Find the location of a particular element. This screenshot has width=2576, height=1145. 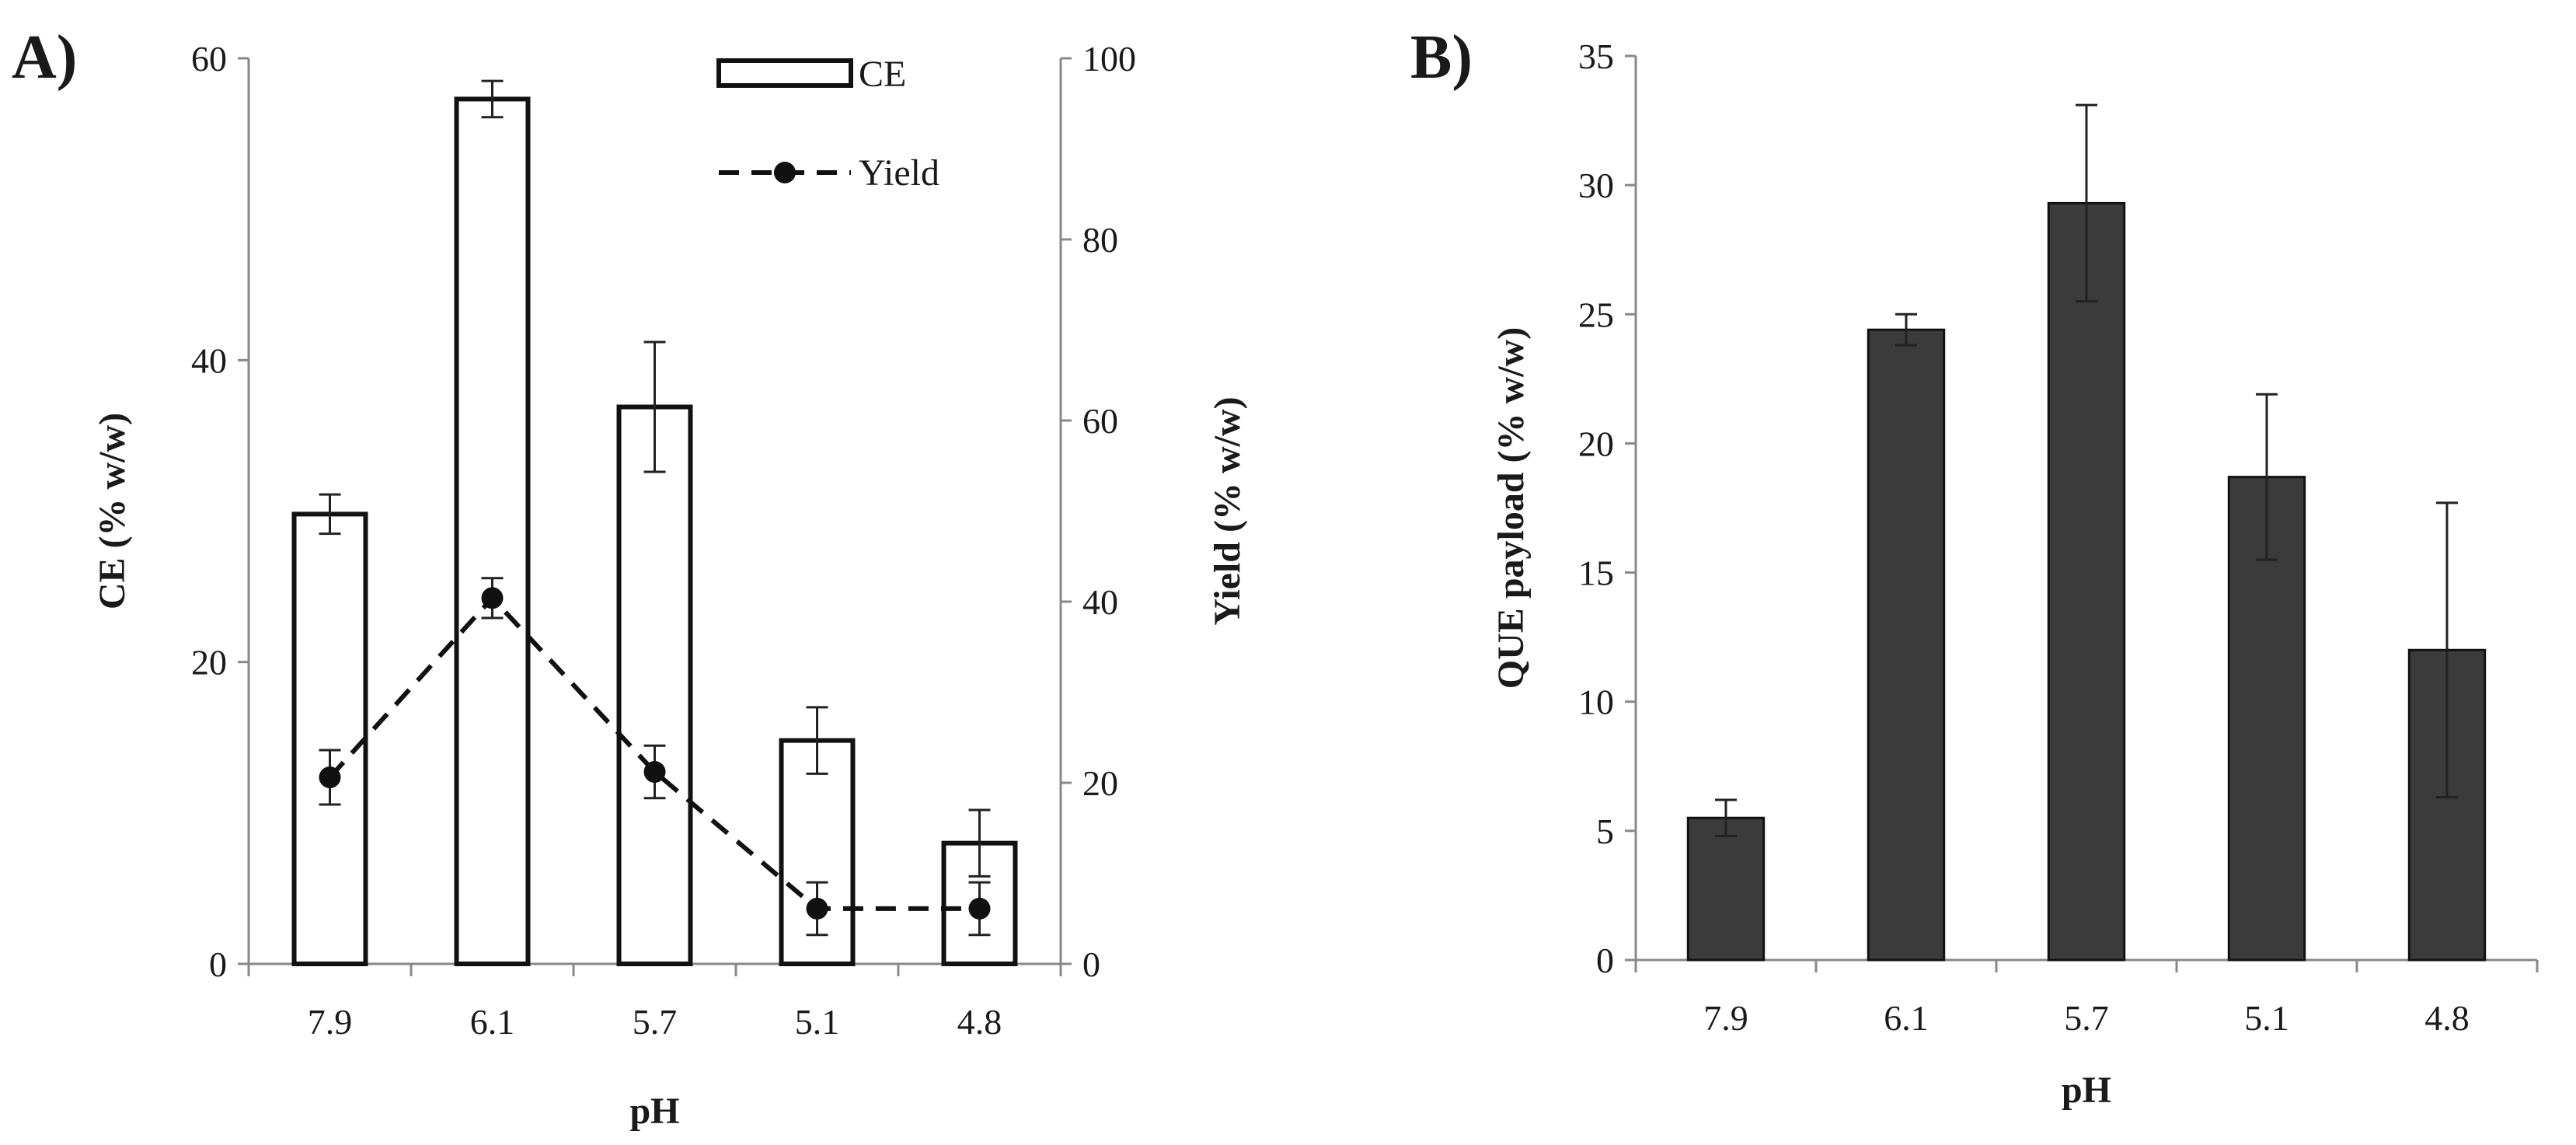

panel-b-x-tick-label: 5.1 is located at coordinates (2266, 1018).